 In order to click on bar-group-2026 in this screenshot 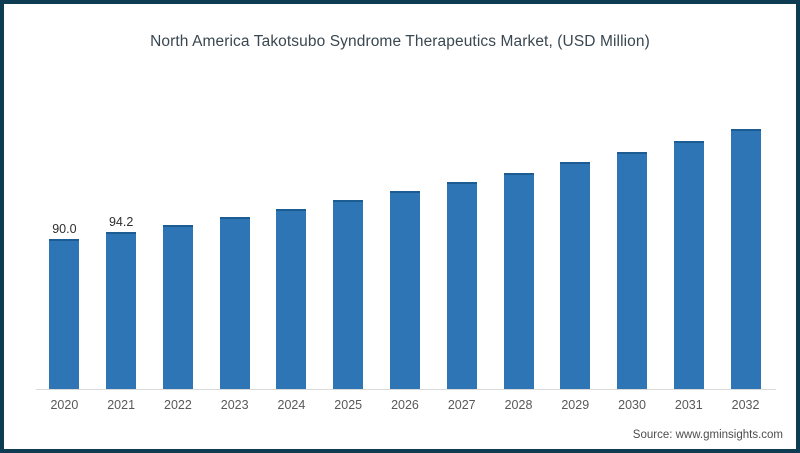, I will do `click(405, 244)`.